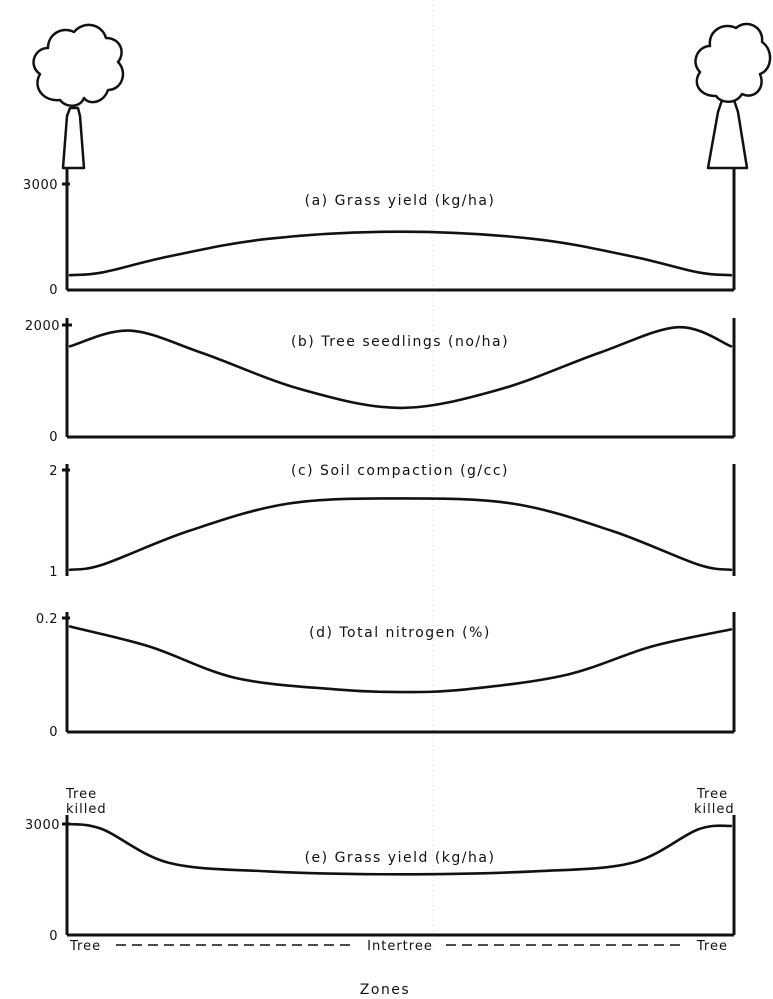  Describe the element at coordinates (53, 437) in the screenshot. I see `panel-b-ytick-bottom: 0` at that location.